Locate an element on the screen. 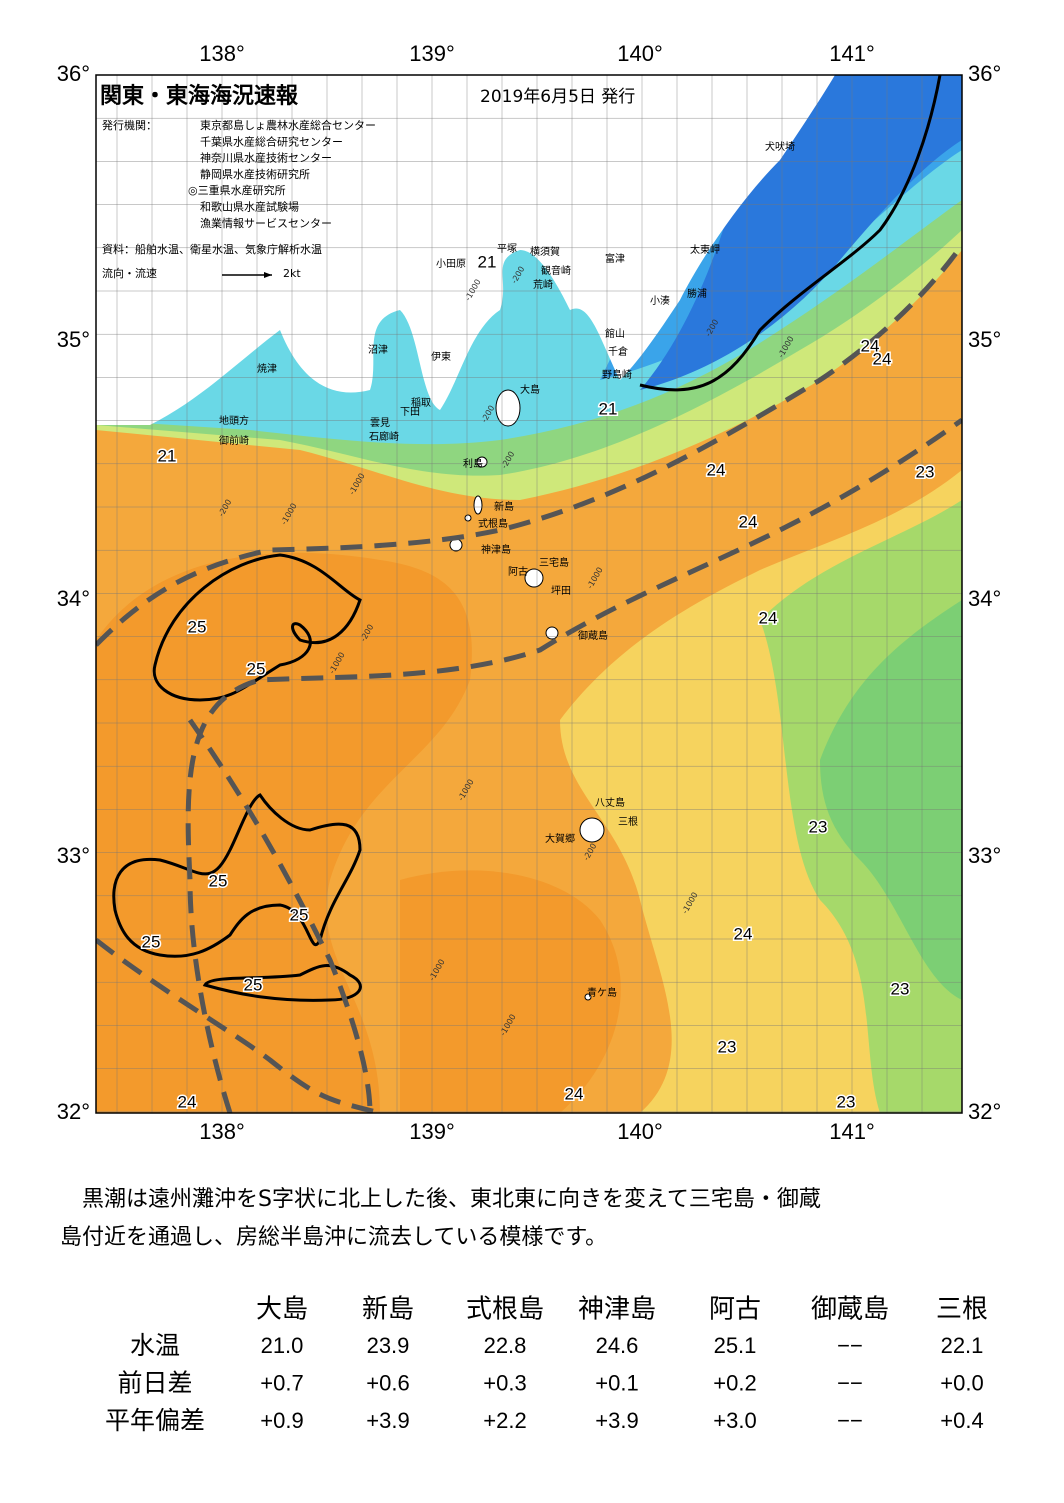  place-name: 勝浦 is located at coordinates (697, 293).